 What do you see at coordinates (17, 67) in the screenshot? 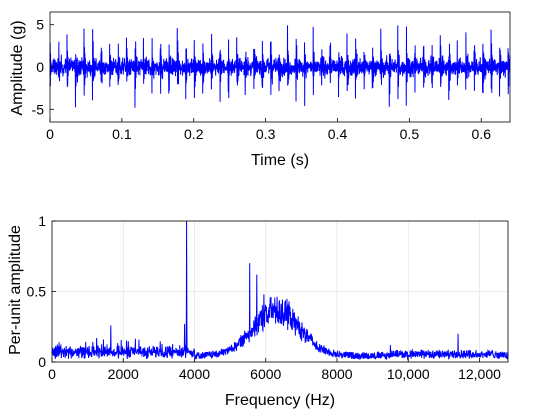
I see `time-y-axis-label: Amplitude (g)` at bounding box center [17, 67].